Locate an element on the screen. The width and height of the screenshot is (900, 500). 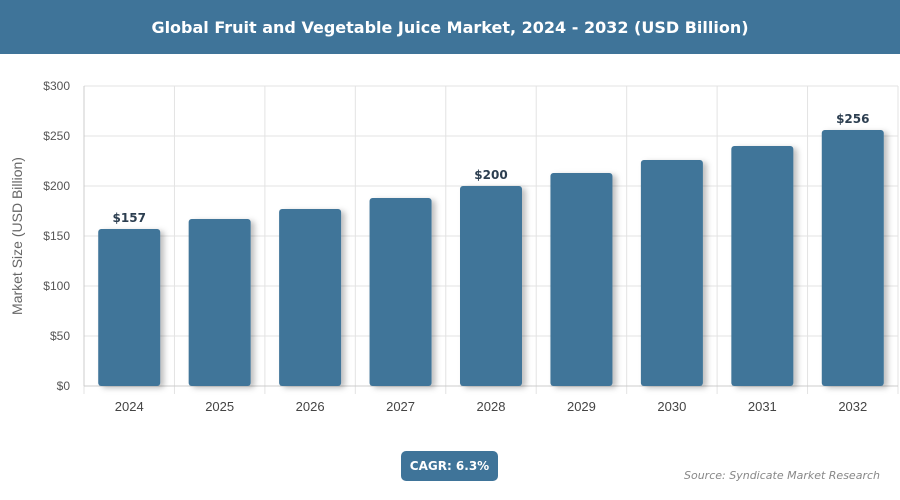
bar-2032 is located at coordinates (852, 258).